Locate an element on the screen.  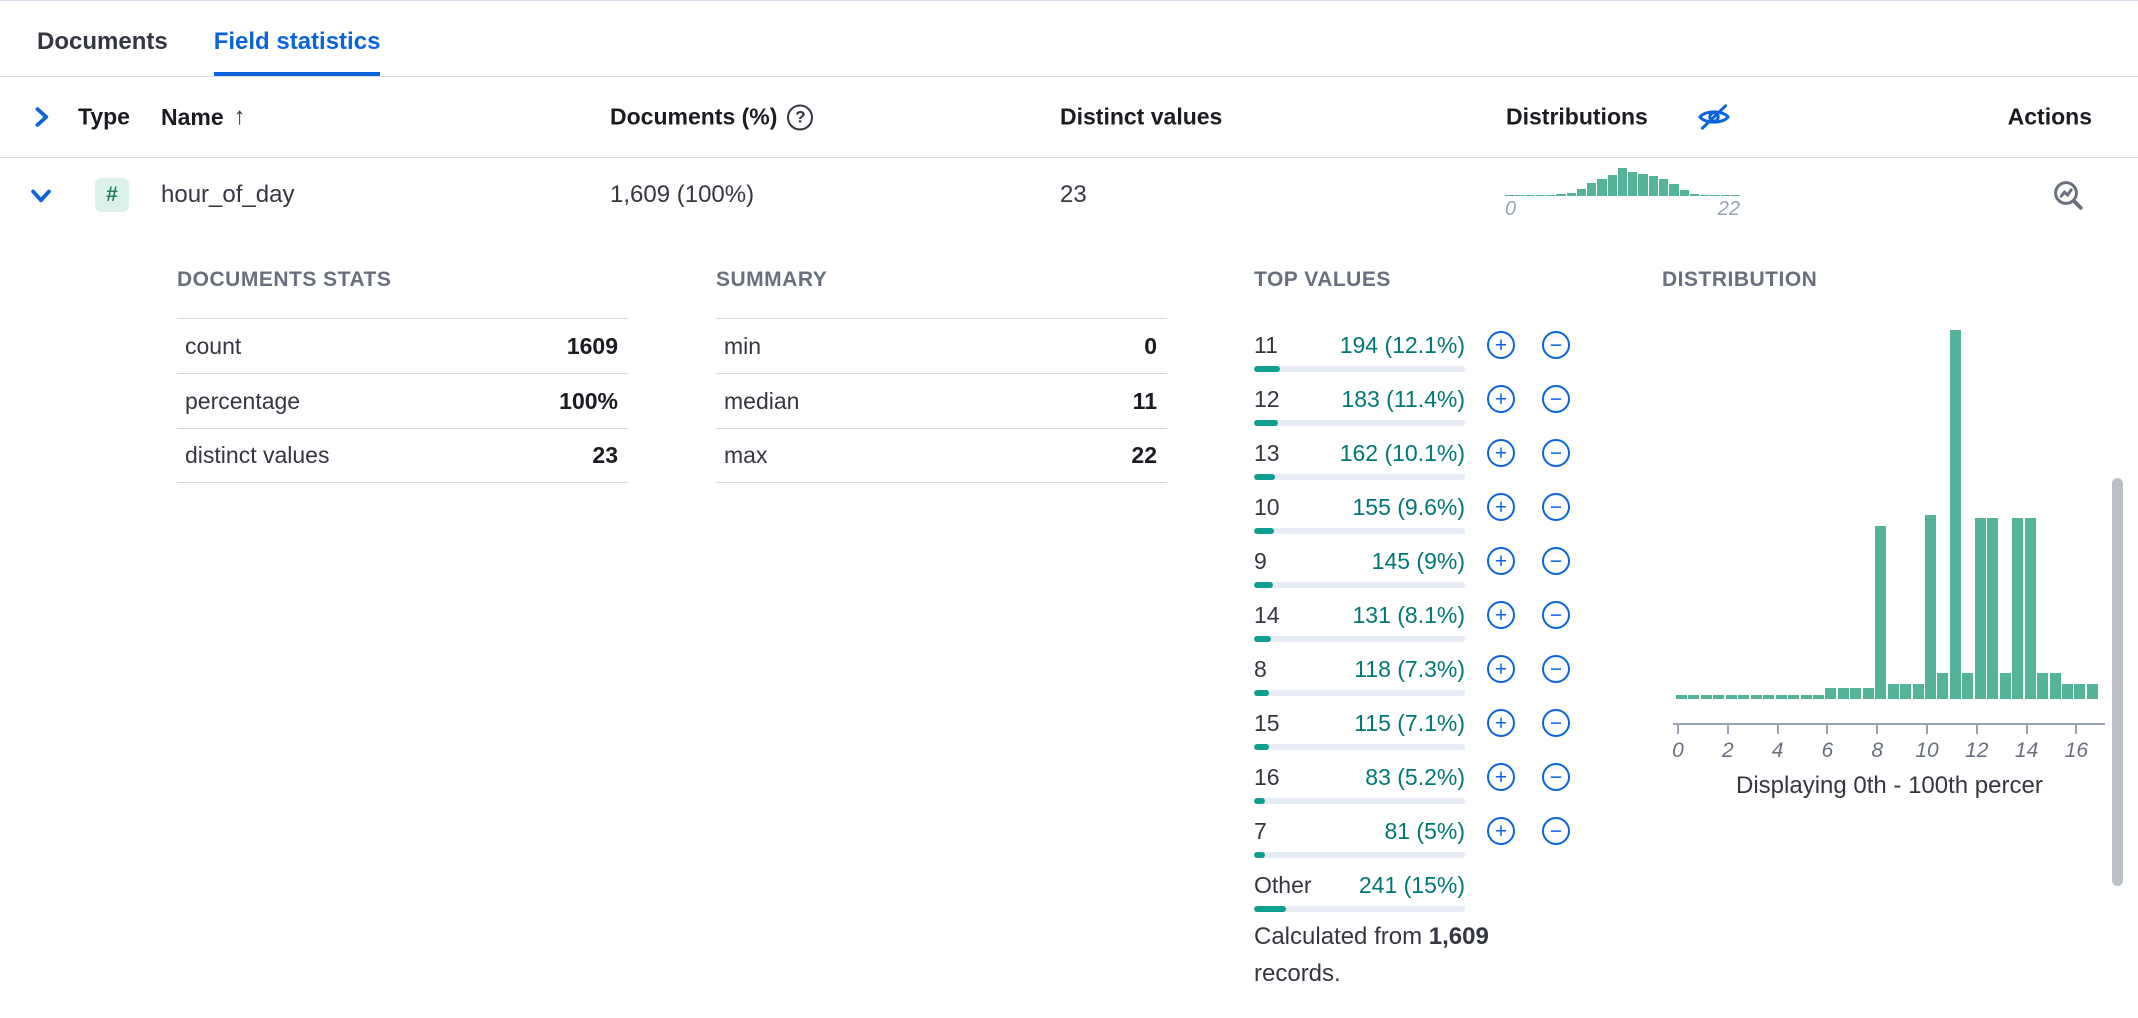
top-value-link: 183 (11.4%) is located at coordinates (1403, 399).